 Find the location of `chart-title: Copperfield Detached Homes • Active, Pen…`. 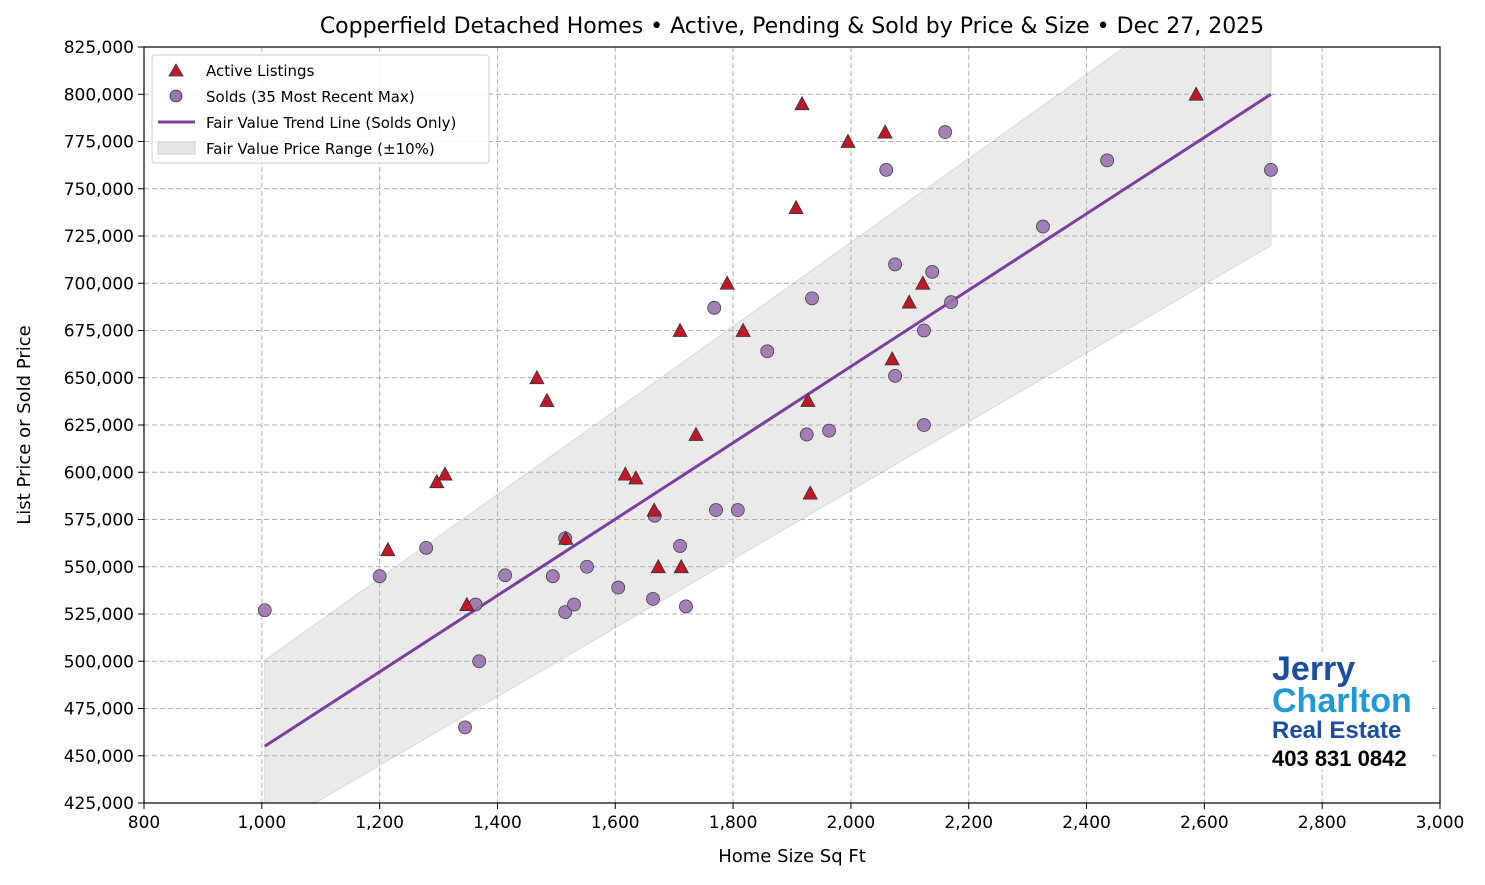

chart-title: Copperfield Detached Homes • Active, Pen… is located at coordinates (792, 26).